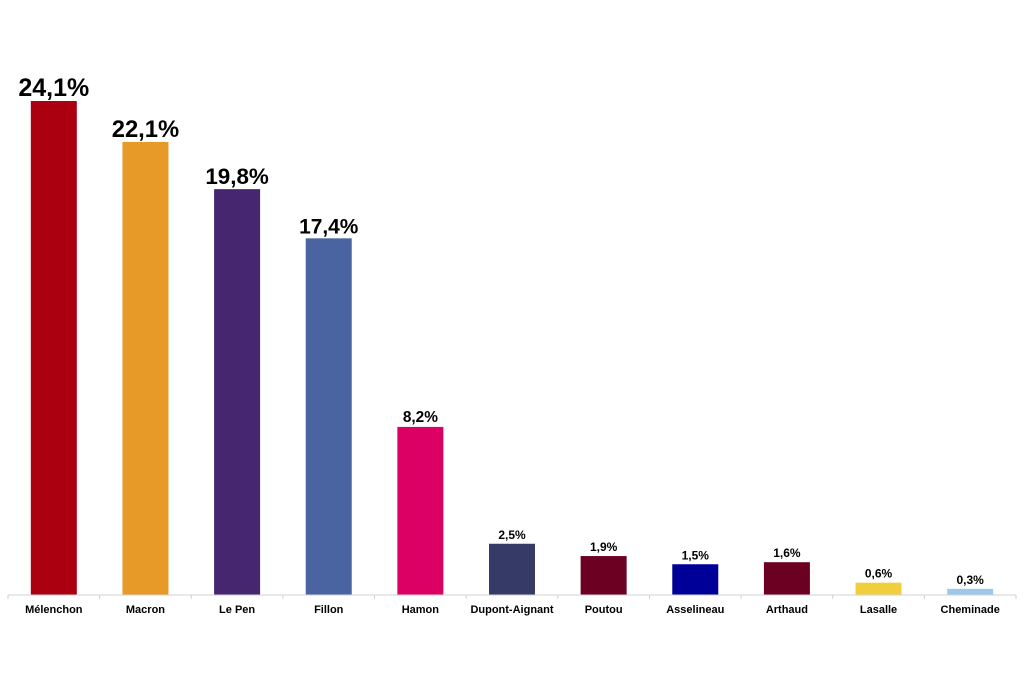  What do you see at coordinates (329, 226) in the screenshot?
I see `value-label-fillon: 17,4%` at bounding box center [329, 226].